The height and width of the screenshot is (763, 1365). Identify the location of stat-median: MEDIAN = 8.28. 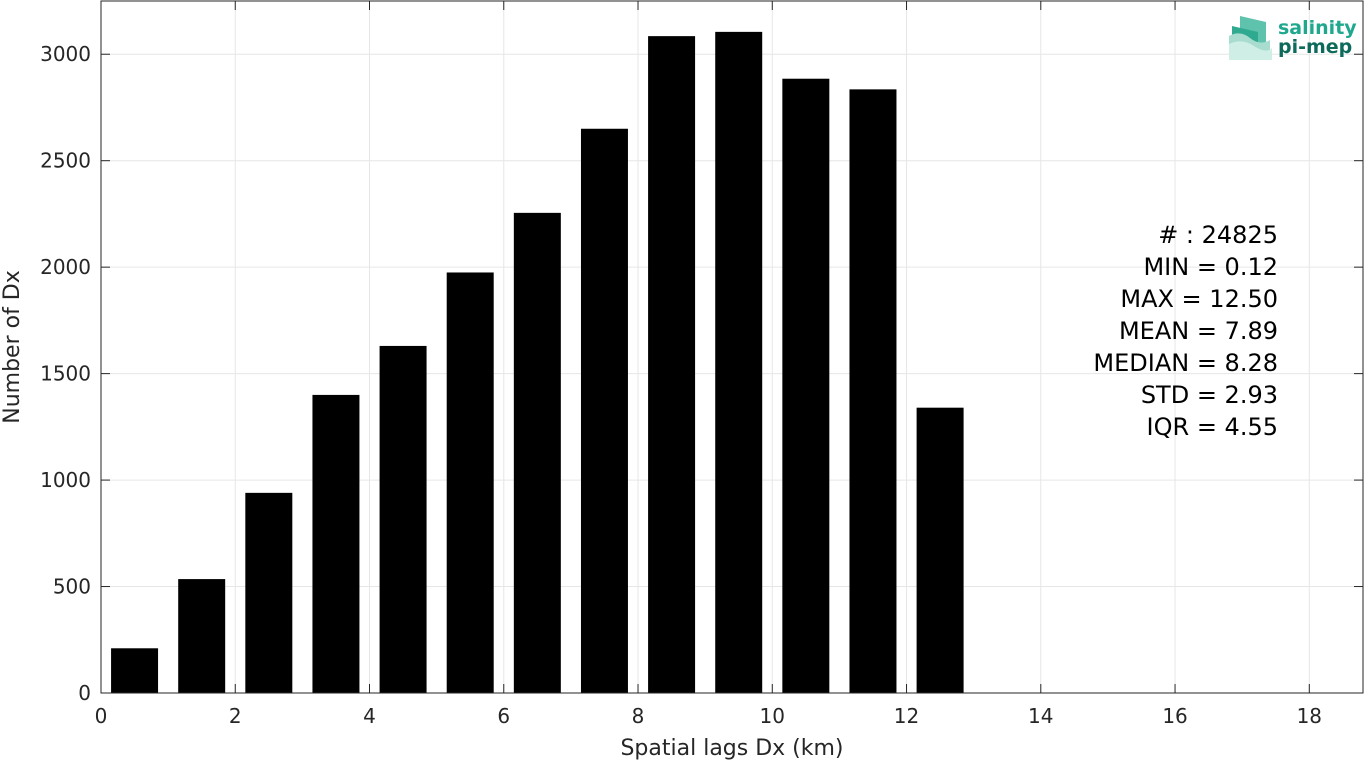
(1185, 363).